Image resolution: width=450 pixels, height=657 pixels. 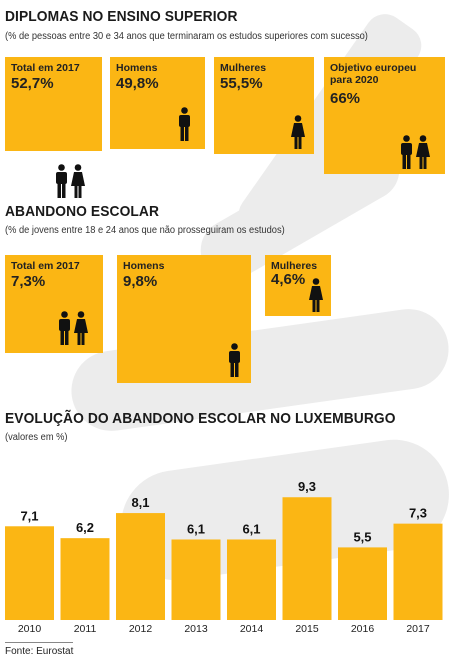 What do you see at coordinates (54, 304) in the screenshot?
I see `abandono-box-total: Total em 2017 7,3%` at bounding box center [54, 304].